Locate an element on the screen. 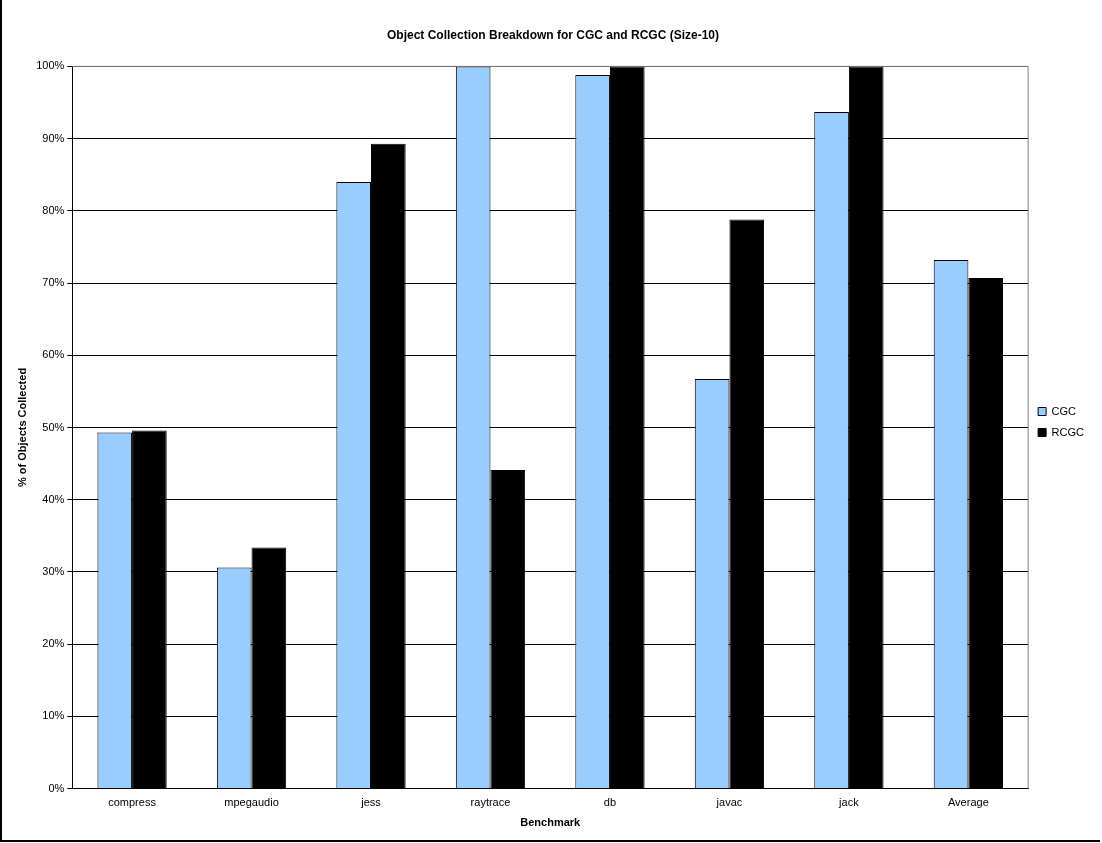 The width and height of the screenshot is (1102, 843). x-tick-label: compress is located at coordinates (132, 802).